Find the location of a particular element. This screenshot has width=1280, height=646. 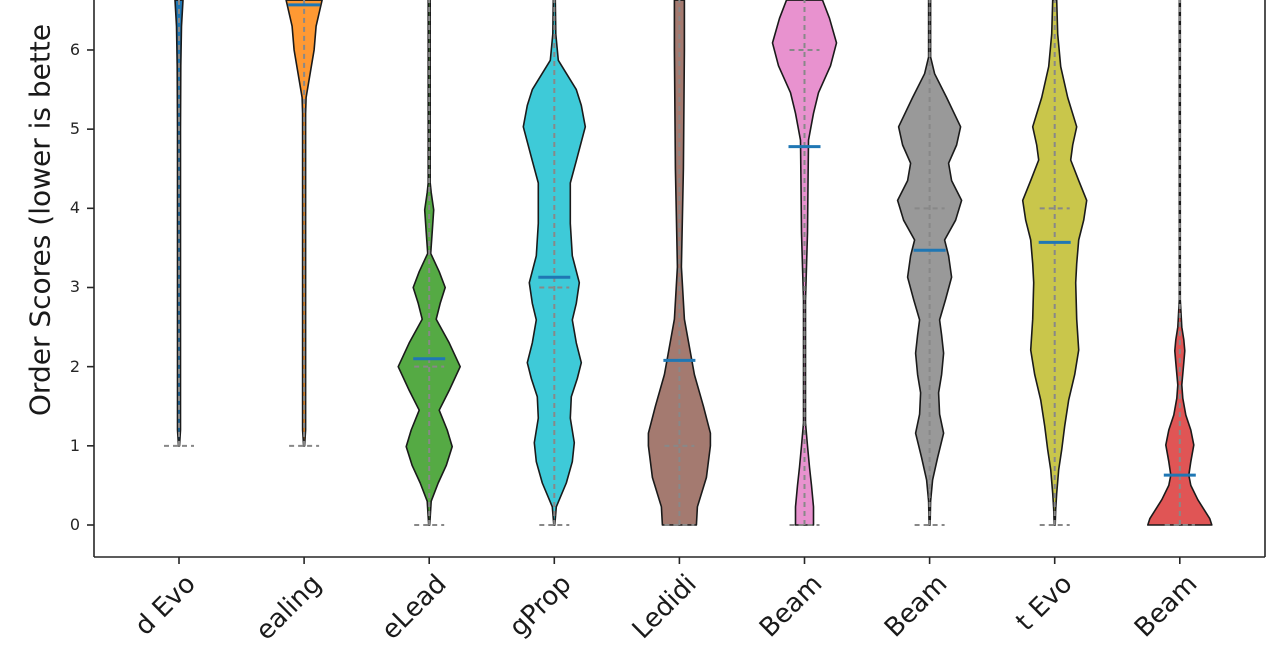

y-tick-label: 2 is located at coordinates (74, 366).